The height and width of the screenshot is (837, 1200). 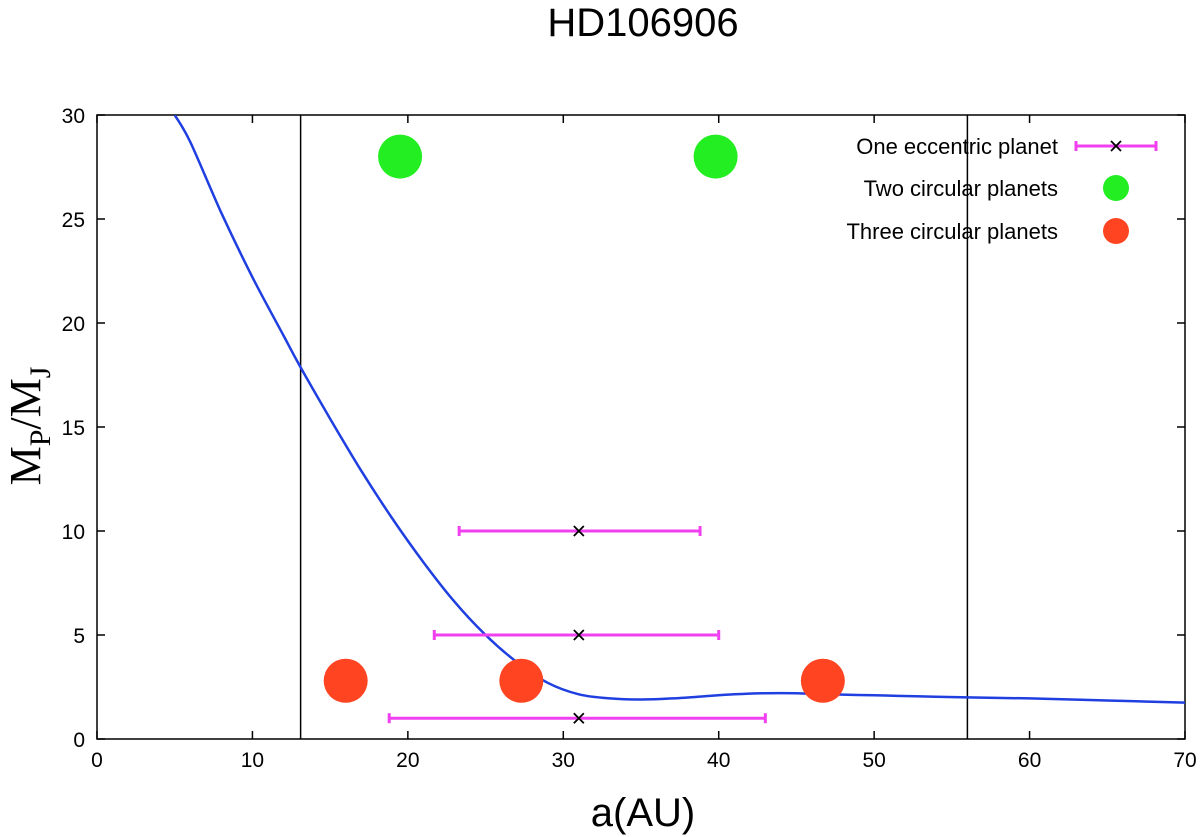 I want to click on x-tick-label: 30, so click(x=563, y=760).